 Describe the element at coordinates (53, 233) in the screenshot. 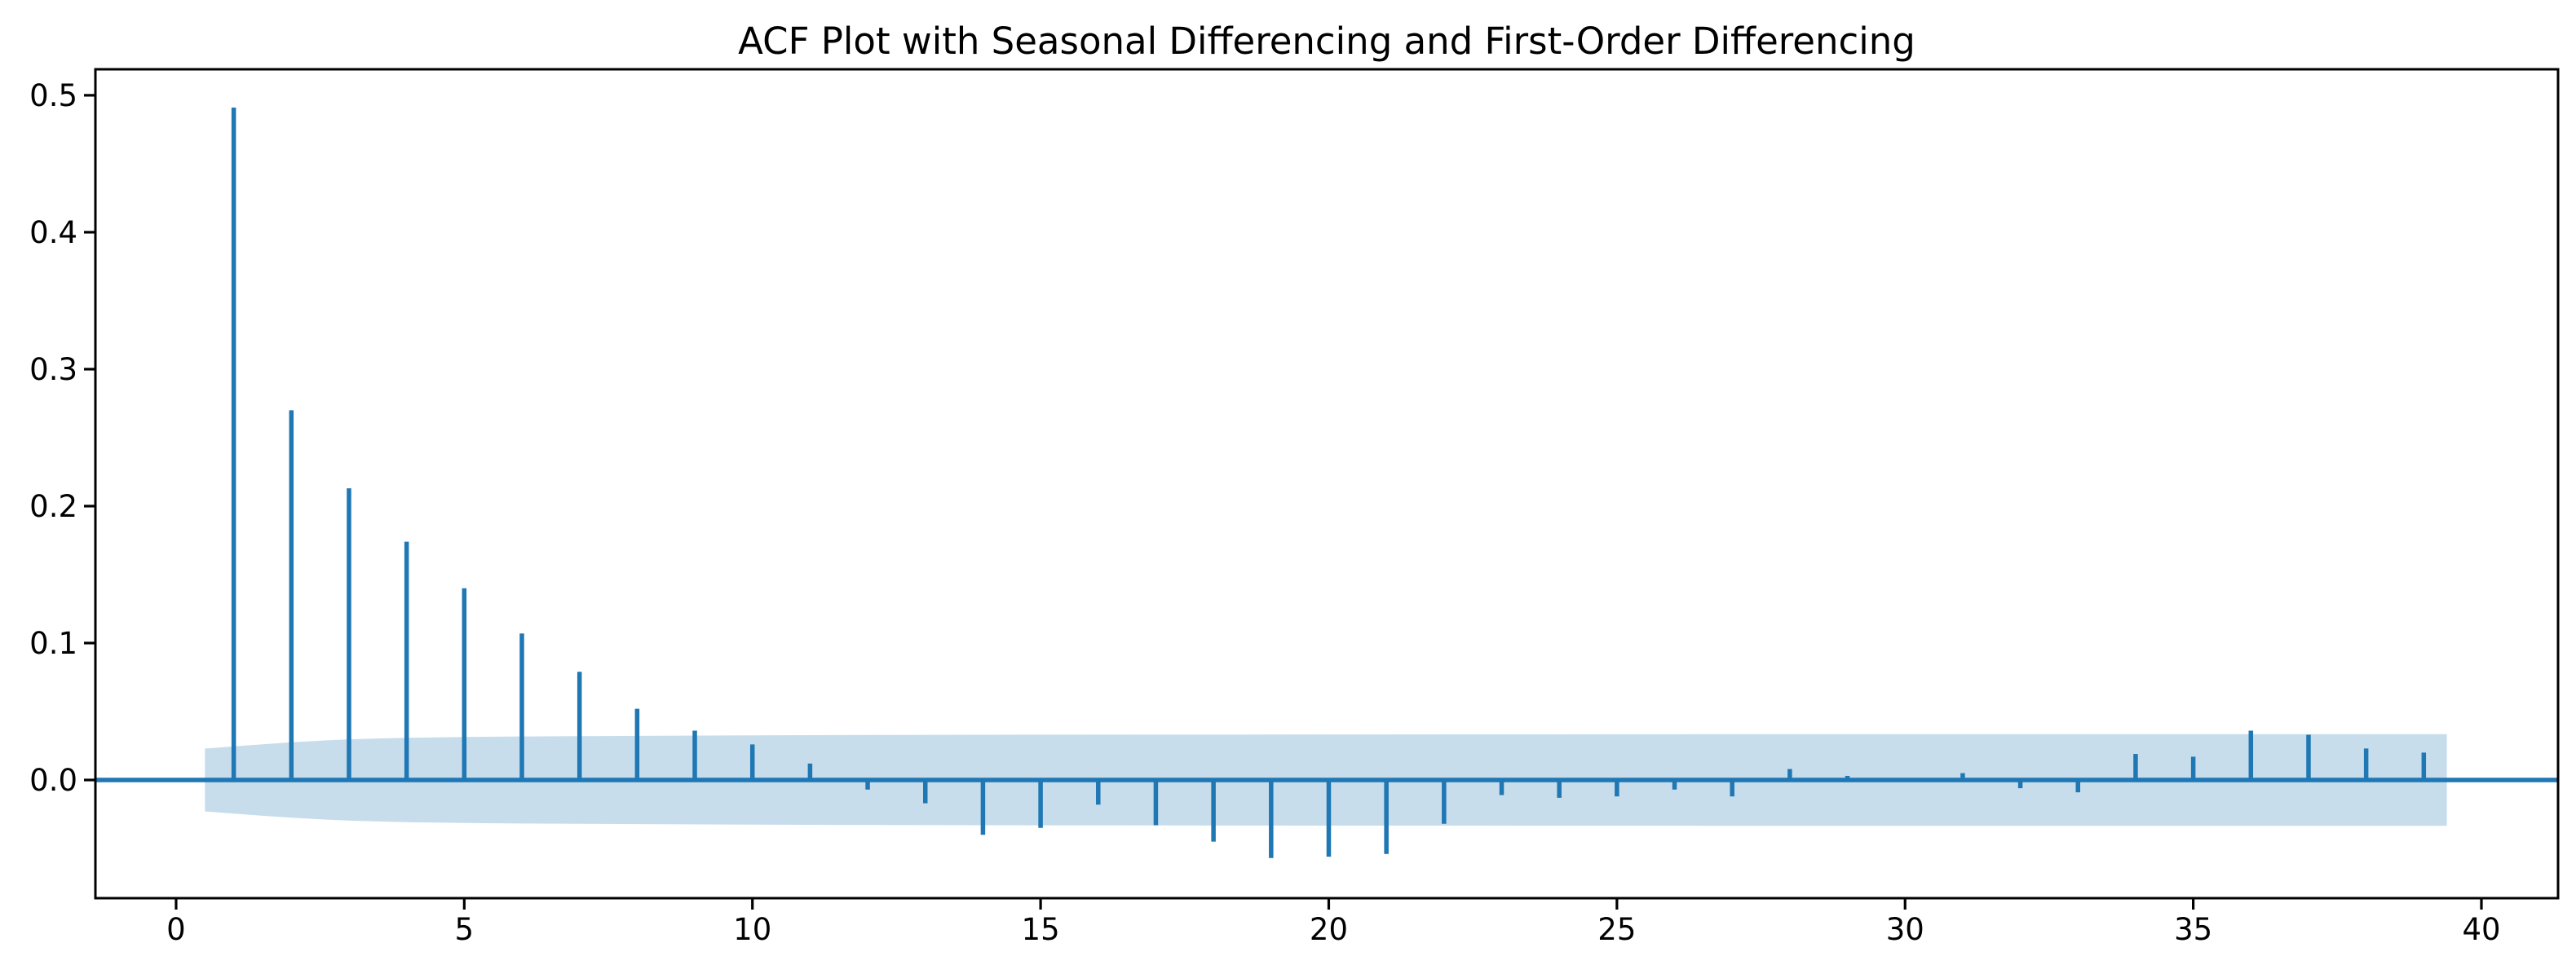

I see `y-tick-label: 0.4` at that location.